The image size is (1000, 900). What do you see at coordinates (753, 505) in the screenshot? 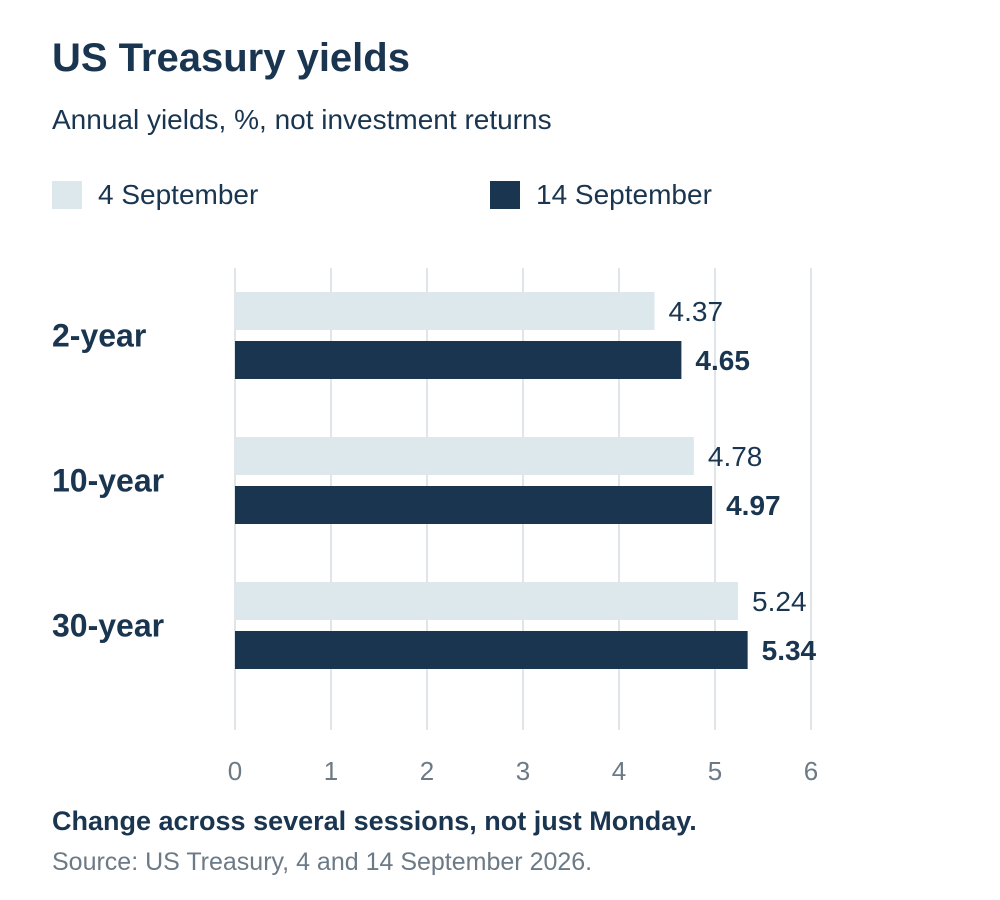
I see `value-label: 4.97` at bounding box center [753, 505].